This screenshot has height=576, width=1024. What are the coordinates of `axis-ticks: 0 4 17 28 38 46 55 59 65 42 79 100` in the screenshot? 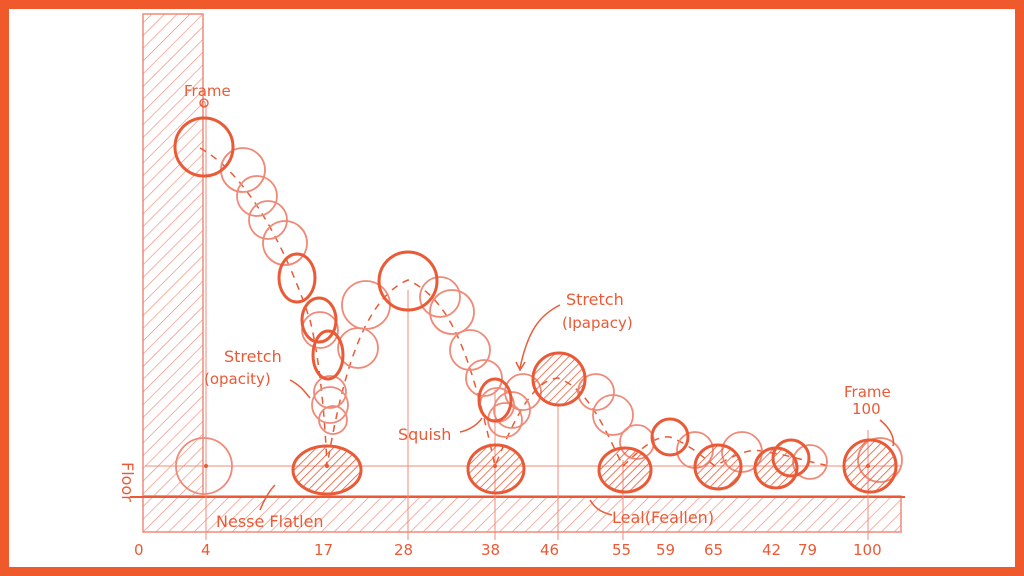 It's located at (508, 550).